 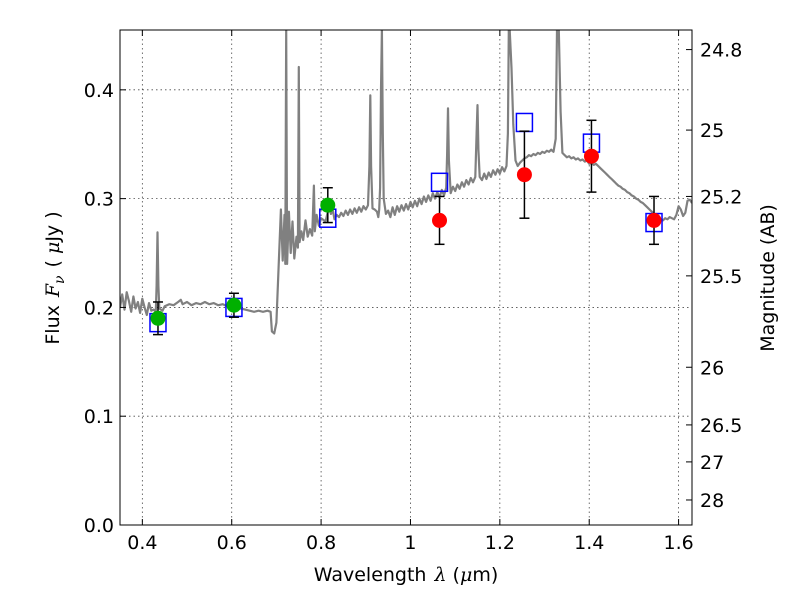 What do you see at coordinates (53, 290) in the screenshot?
I see `y-label-symbol: F` at bounding box center [53, 290].